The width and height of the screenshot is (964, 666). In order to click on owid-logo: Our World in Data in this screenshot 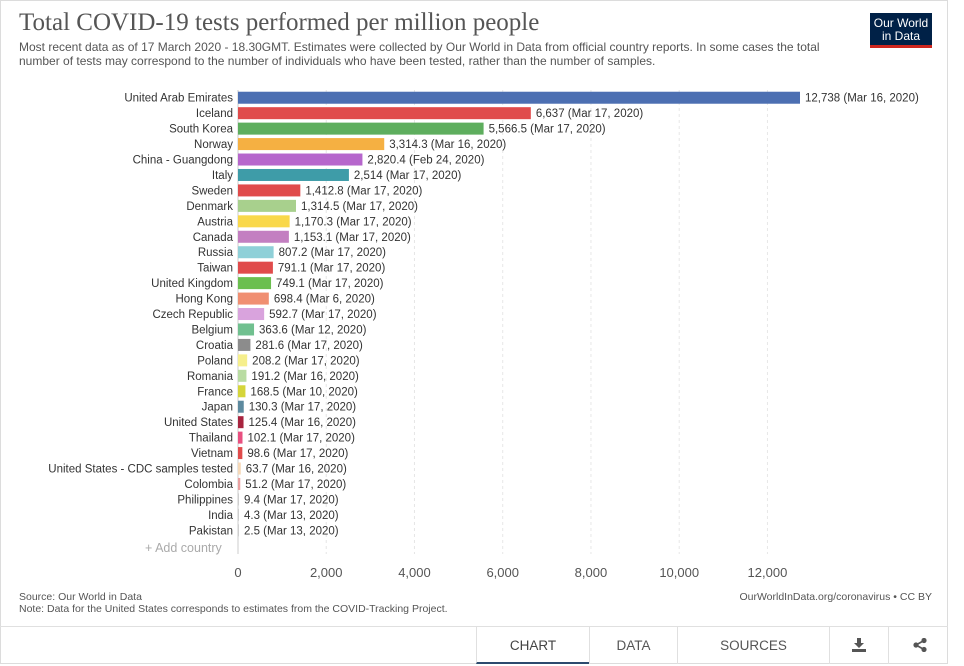, I will do `click(901, 30)`.